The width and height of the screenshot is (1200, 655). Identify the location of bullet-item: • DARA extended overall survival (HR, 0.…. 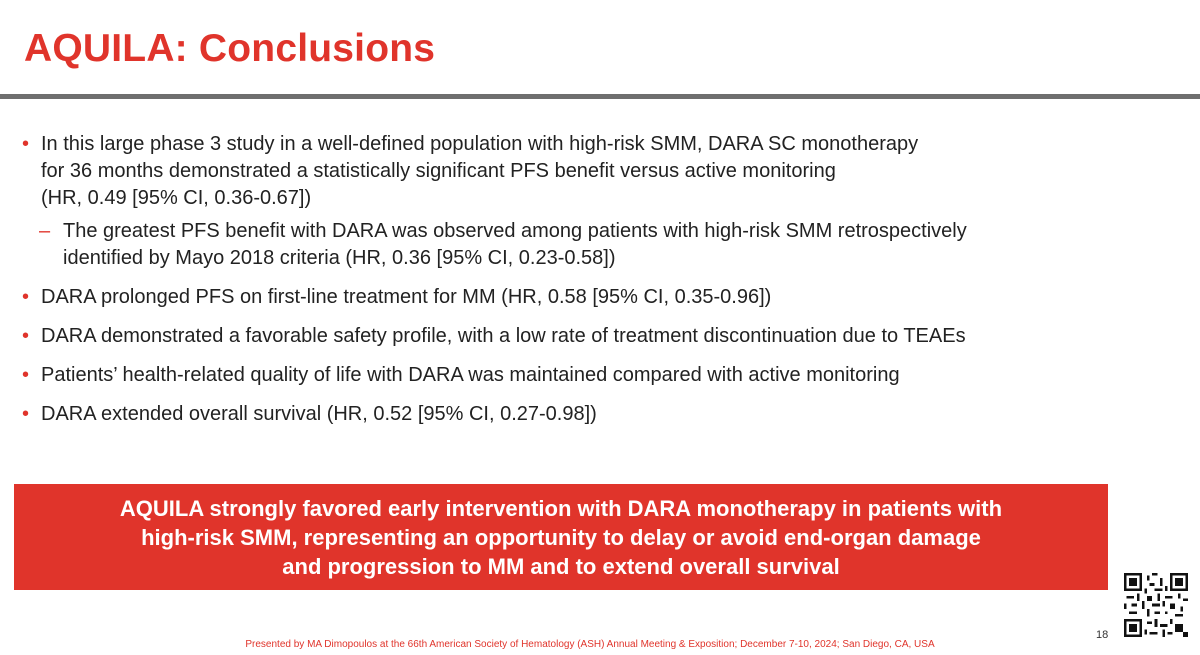
(597, 414).